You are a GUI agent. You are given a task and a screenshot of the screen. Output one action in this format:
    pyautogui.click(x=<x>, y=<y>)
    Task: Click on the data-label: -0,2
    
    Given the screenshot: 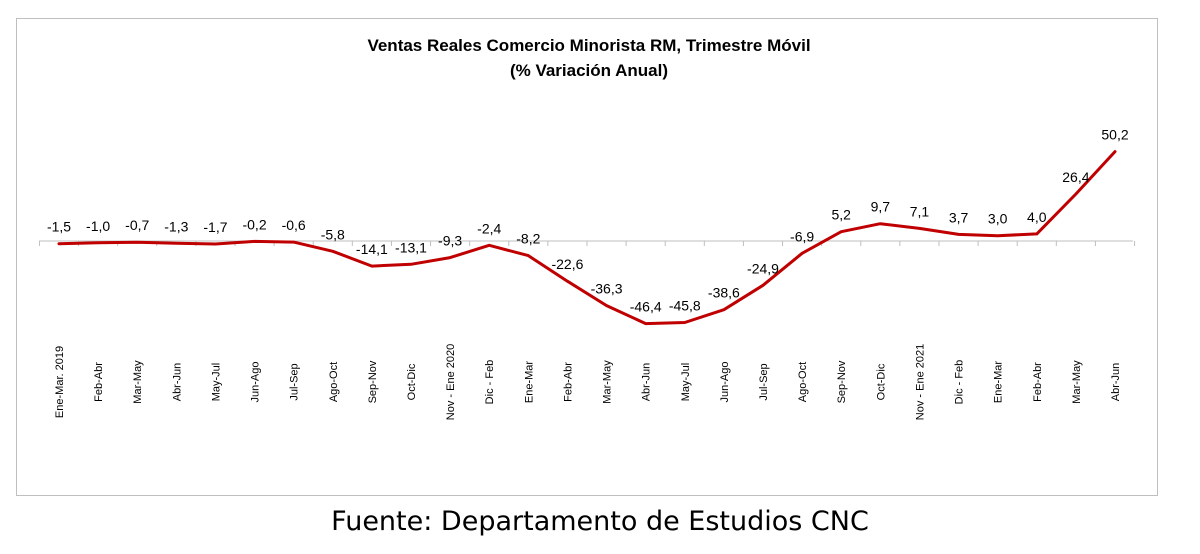 What is the action you would take?
    pyautogui.click(x=254, y=224)
    